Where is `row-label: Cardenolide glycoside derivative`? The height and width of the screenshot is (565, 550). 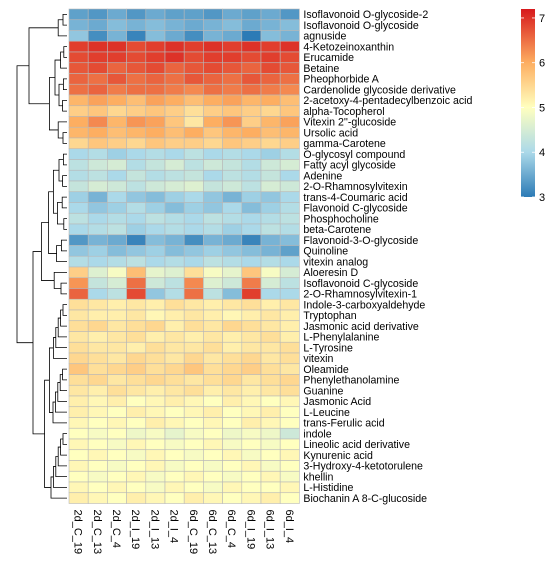 row-label: Cardenolide glycoside derivative is located at coordinates (379, 90).